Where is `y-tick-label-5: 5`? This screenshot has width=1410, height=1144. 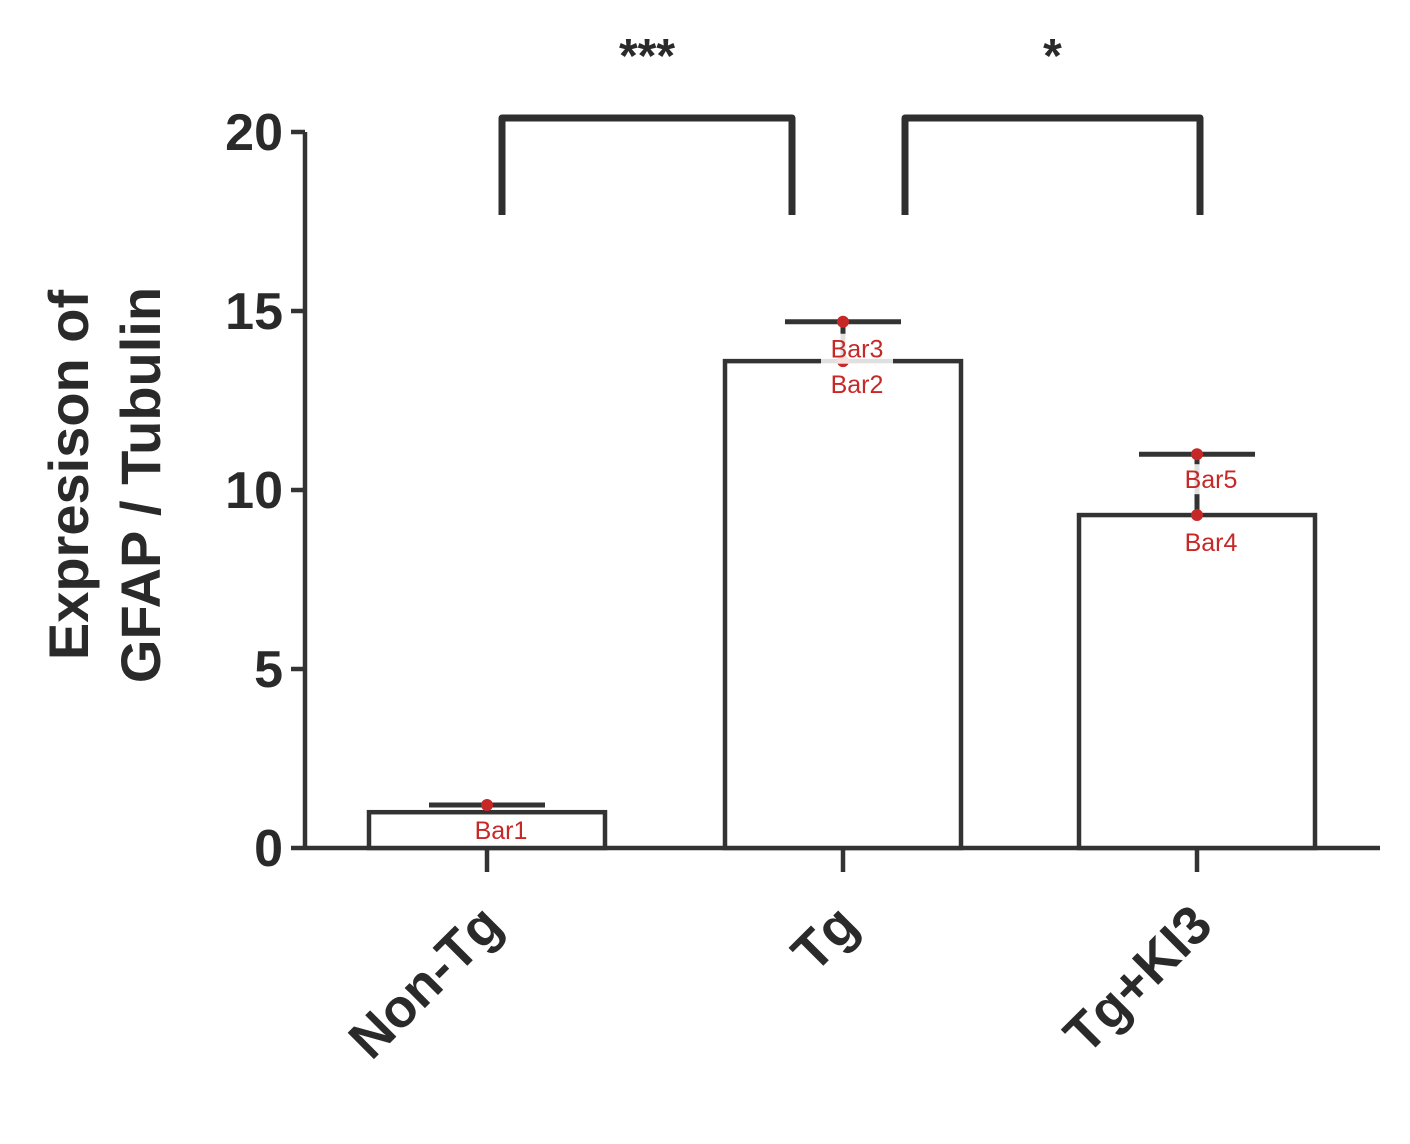
y-tick-label-5: 5 is located at coordinates (268, 670).